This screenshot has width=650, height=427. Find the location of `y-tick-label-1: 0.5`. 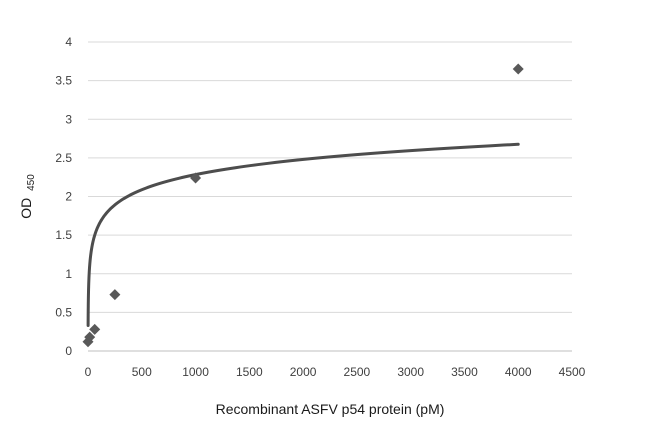

y-tick-label-1: 0.5 is located at coordinates (63, 312).